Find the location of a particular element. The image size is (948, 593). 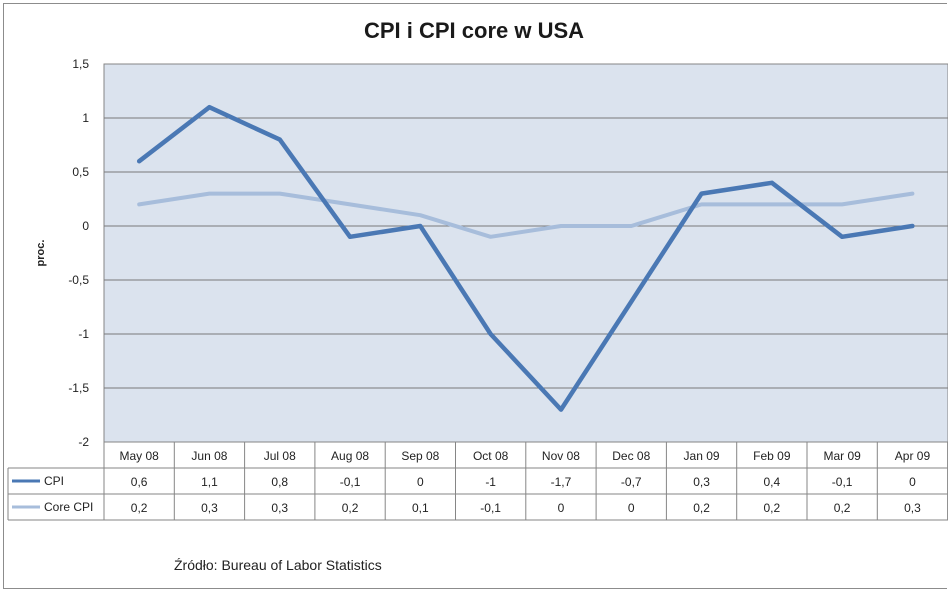

data-table-value: 0,6 is located at coordinates (139, 482).